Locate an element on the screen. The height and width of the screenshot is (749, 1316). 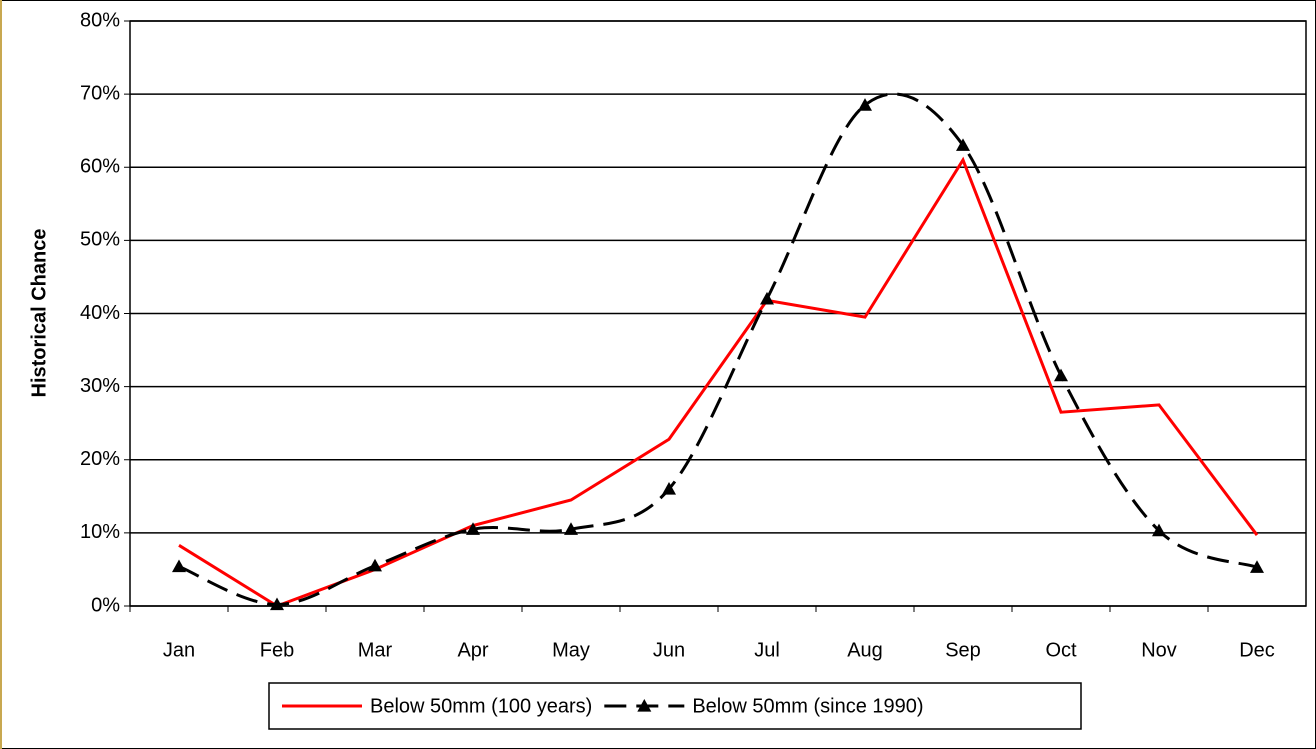
y-tick-label: 70% is located at coordinates (100, 93).